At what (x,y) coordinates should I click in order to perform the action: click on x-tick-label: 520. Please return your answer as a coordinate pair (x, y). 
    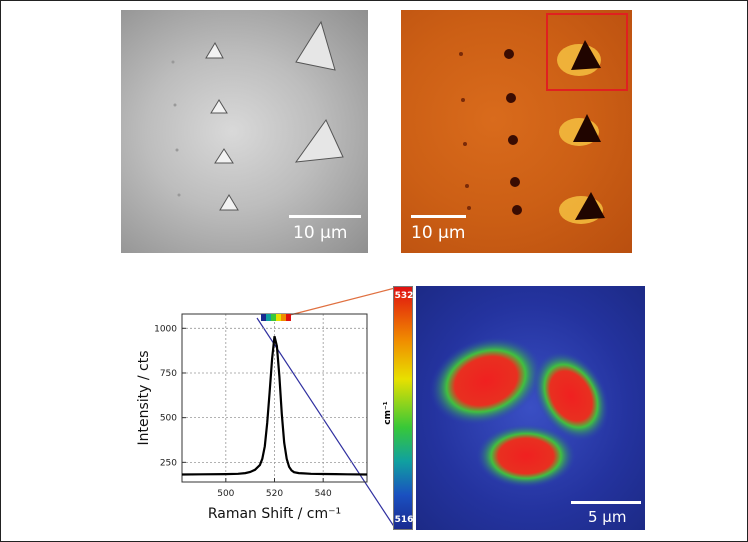
    Looking at the image, I should click on (274, 494).